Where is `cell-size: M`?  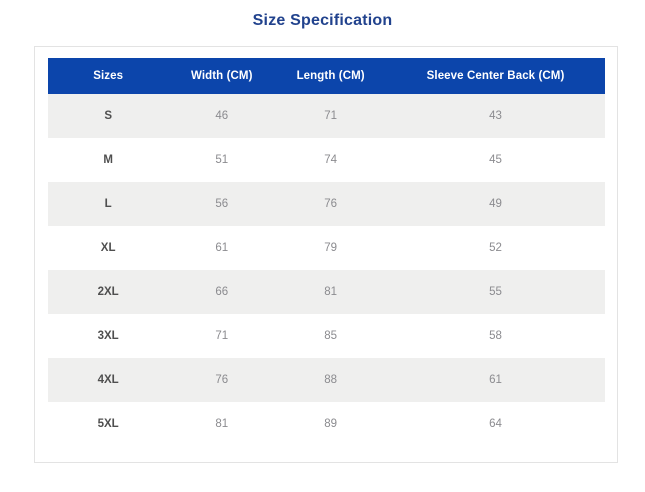 cell-size: M is located at coordinates (108, 160).